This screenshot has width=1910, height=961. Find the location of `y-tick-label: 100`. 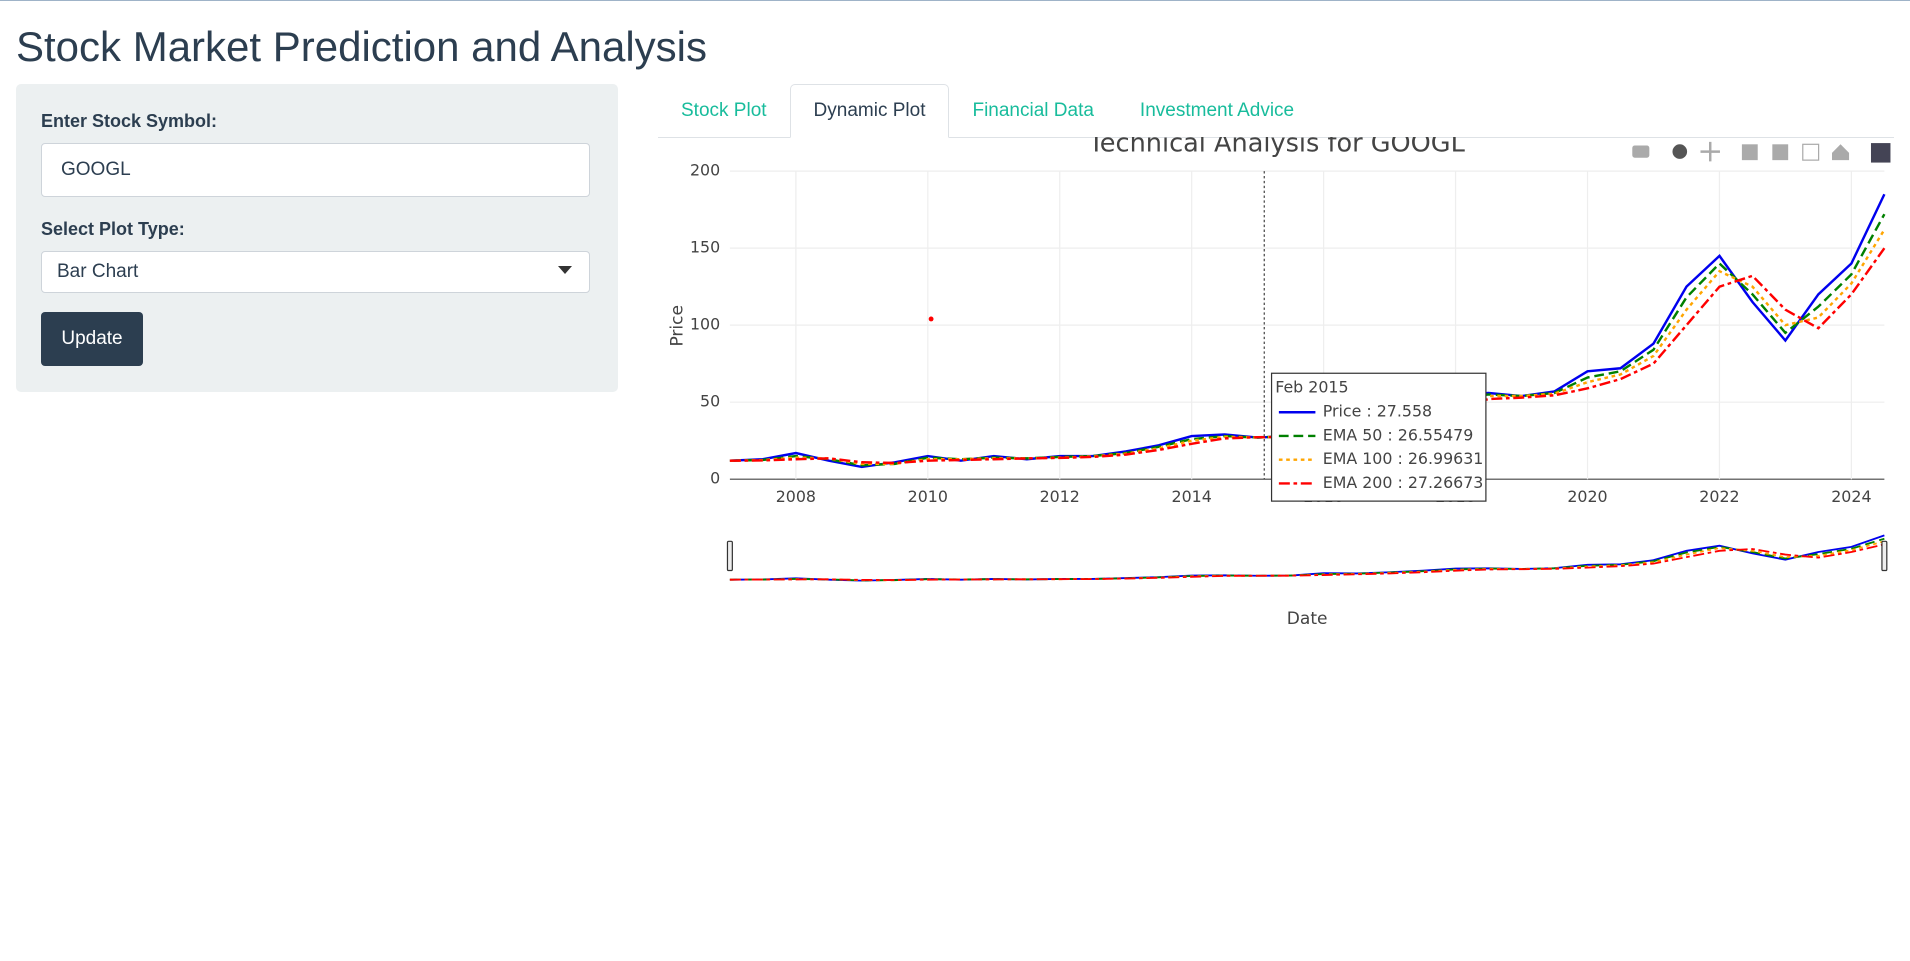

y-tick-label: 100 is located at coordinates (705, 324).